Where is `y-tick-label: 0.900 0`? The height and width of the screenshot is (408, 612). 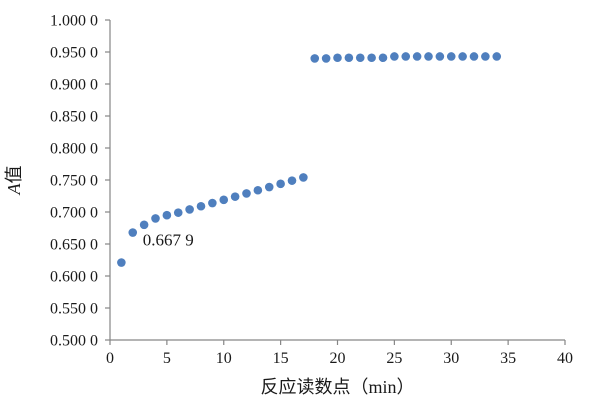
y-tick-label: 0.900 0 is located at coordinates (74, 85).